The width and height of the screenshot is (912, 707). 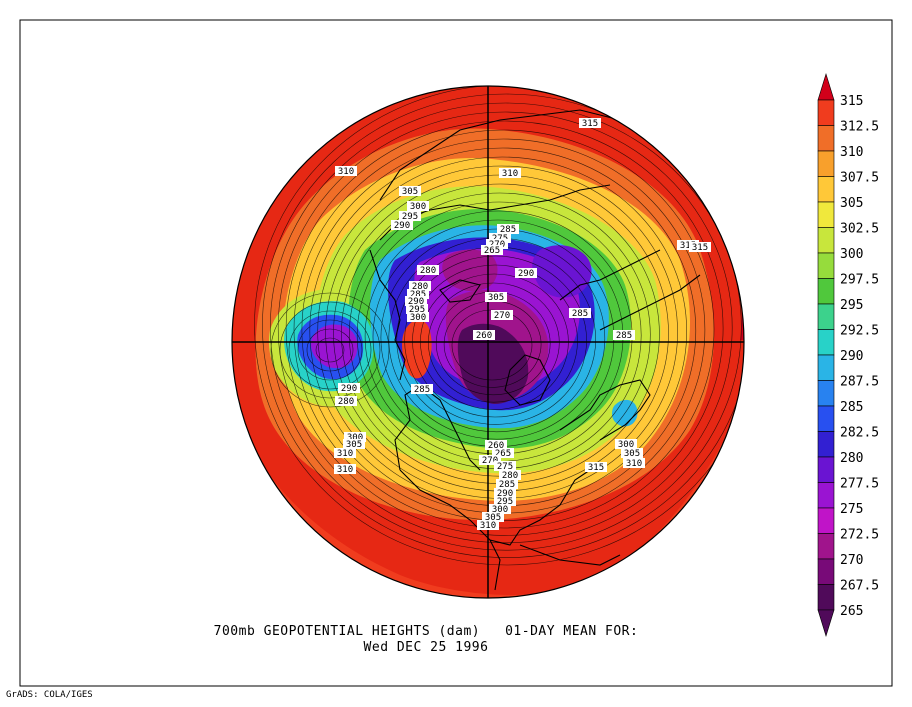 I want to click on contour-label: 270, so click(x=490, y=460).